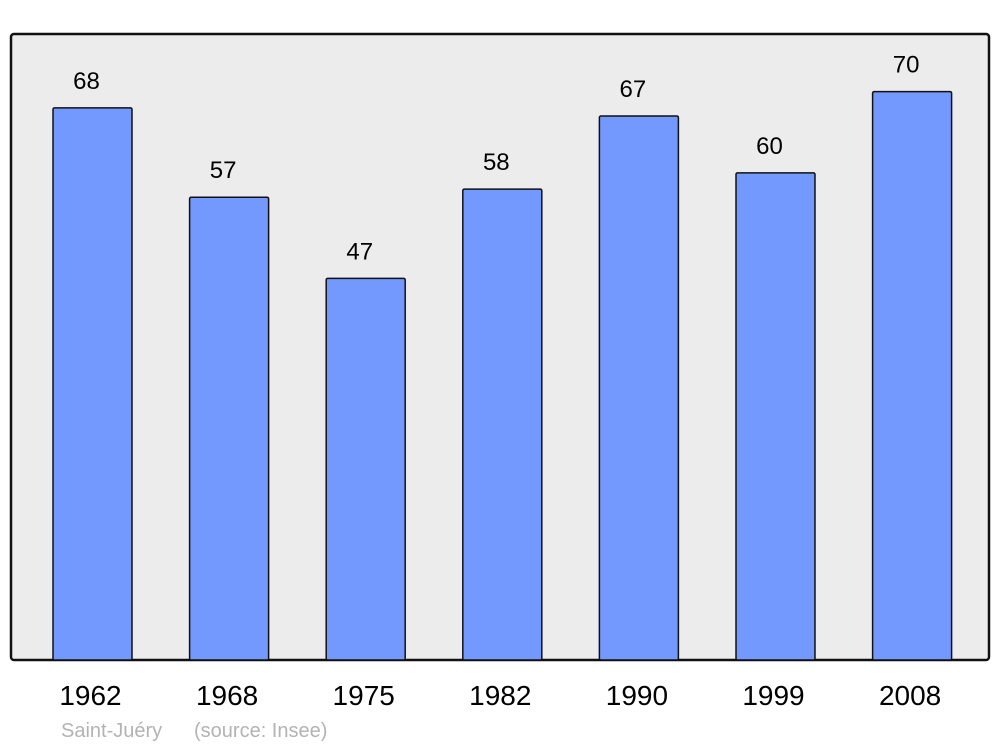 The width and height of the screenshot is (1000, 747). Describe the element at coordinates (496, 162) in the screenshot. I see `data-label-1982: 58` at that location.